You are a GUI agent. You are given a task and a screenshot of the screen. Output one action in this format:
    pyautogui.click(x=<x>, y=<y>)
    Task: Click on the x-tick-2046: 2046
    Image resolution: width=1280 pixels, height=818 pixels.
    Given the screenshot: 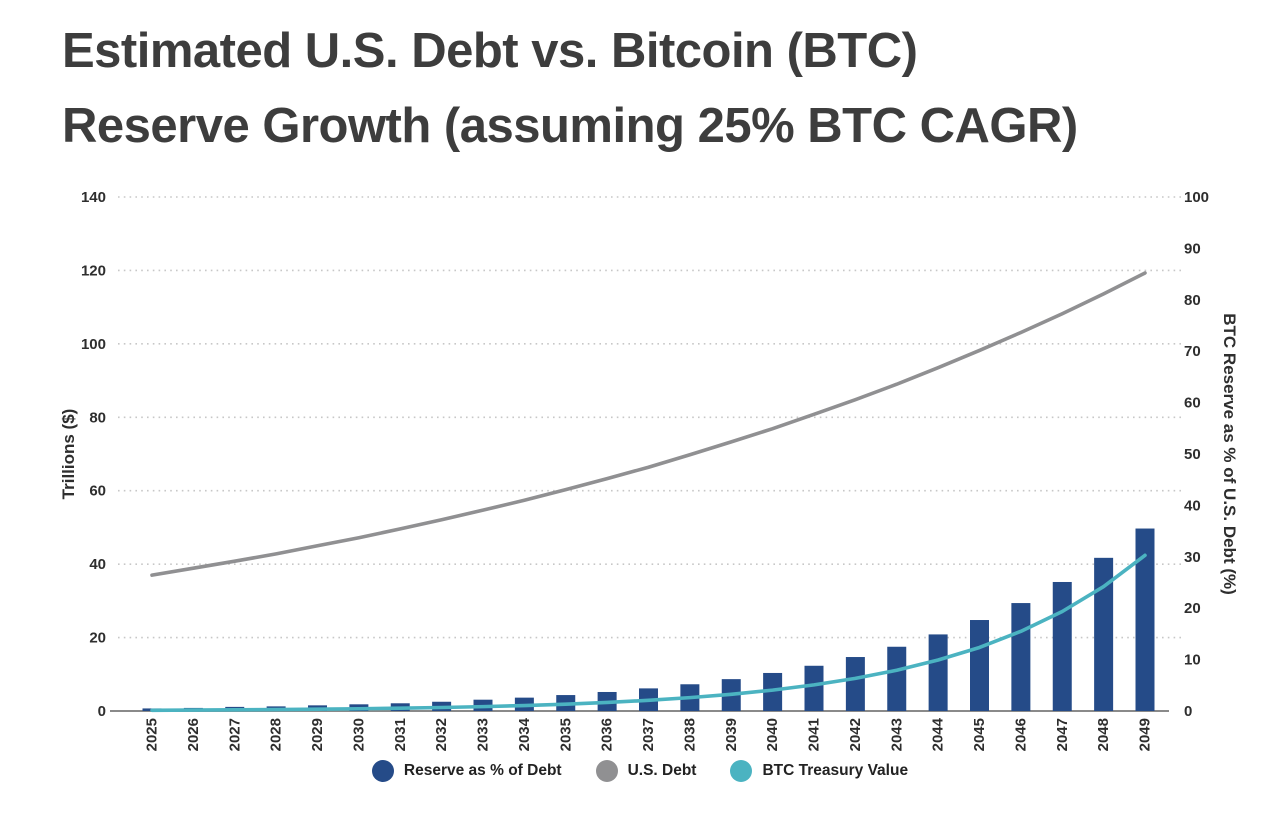 What is the action you would take?
    pyautogui.click(x=1020, y=734)
    